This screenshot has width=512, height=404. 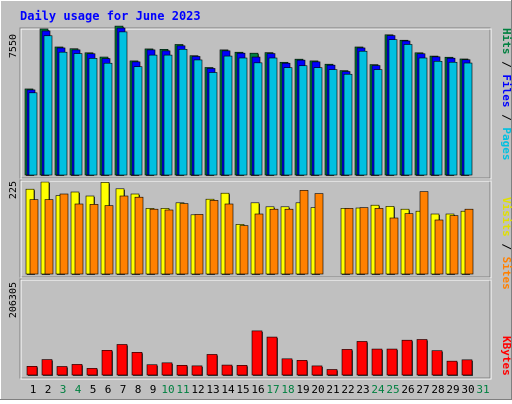 I want to click on legend-hits: Hits, so click(x=506, y=41).